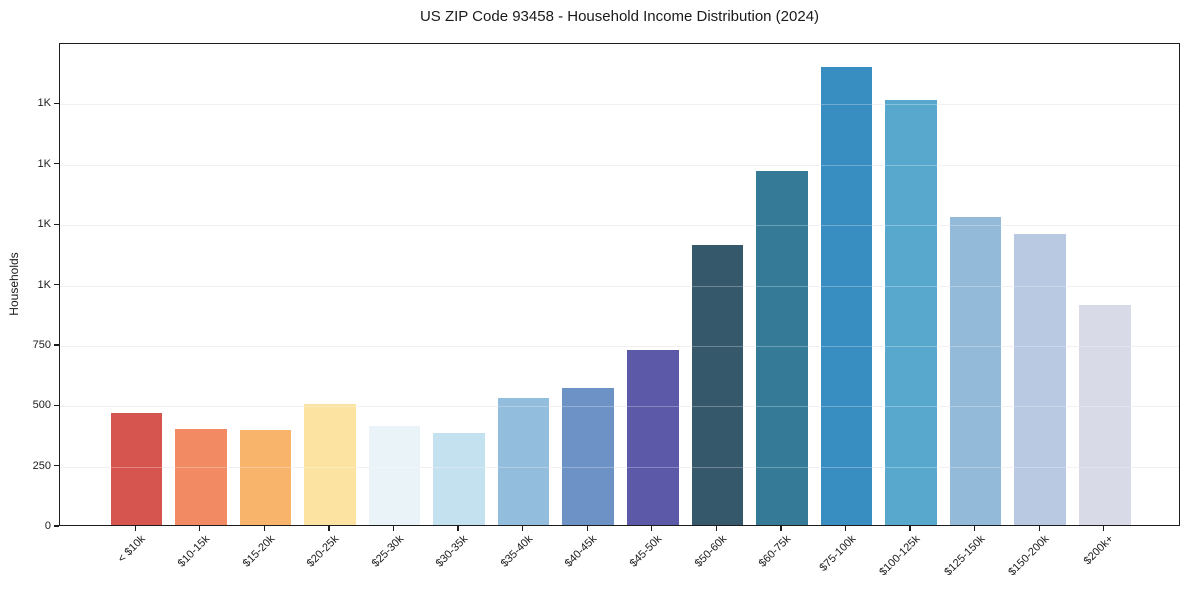 Image resolution: width=1189 pixels, height=590 pixels. What do you see at coordinates (194, 551) in the screenshot?
I see `x-tick-label: $10-15k` at bounding box center [194, 551].